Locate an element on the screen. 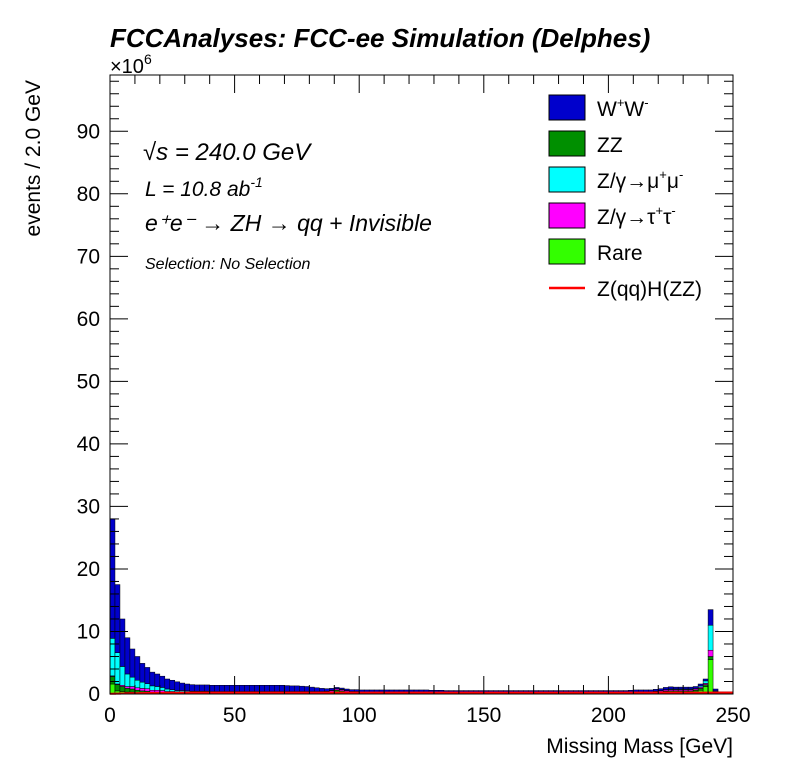 Image resolution: width=796 pixels, height=772 pixels. y-tick-labels: 0 10 20 30 40 50 60 70 80 90 is located at coordinates (88, 413).